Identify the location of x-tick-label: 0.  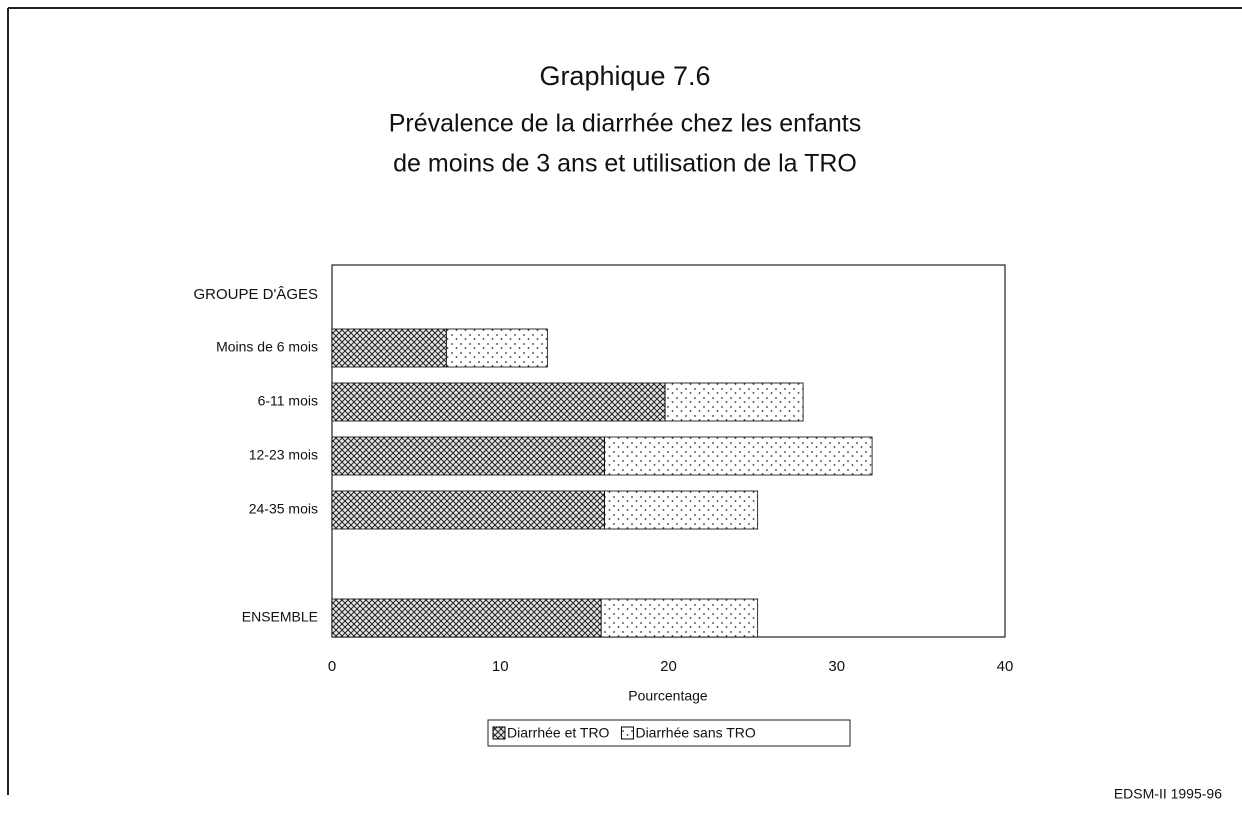
(332, 666).